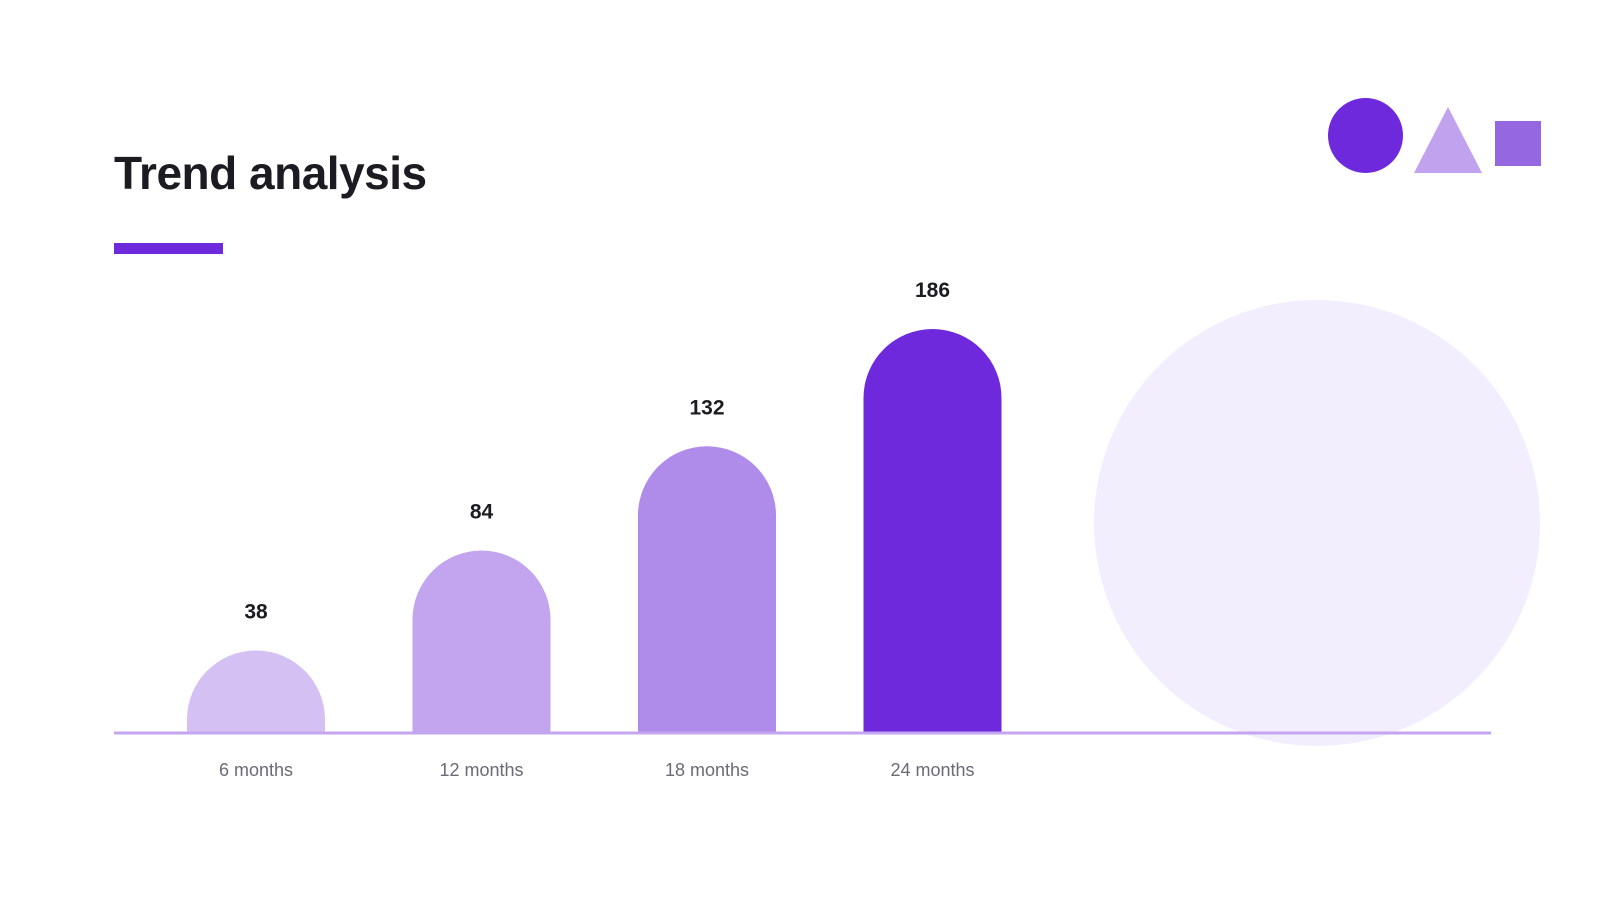  I want to click on data-label: 84, so click(482, 512).